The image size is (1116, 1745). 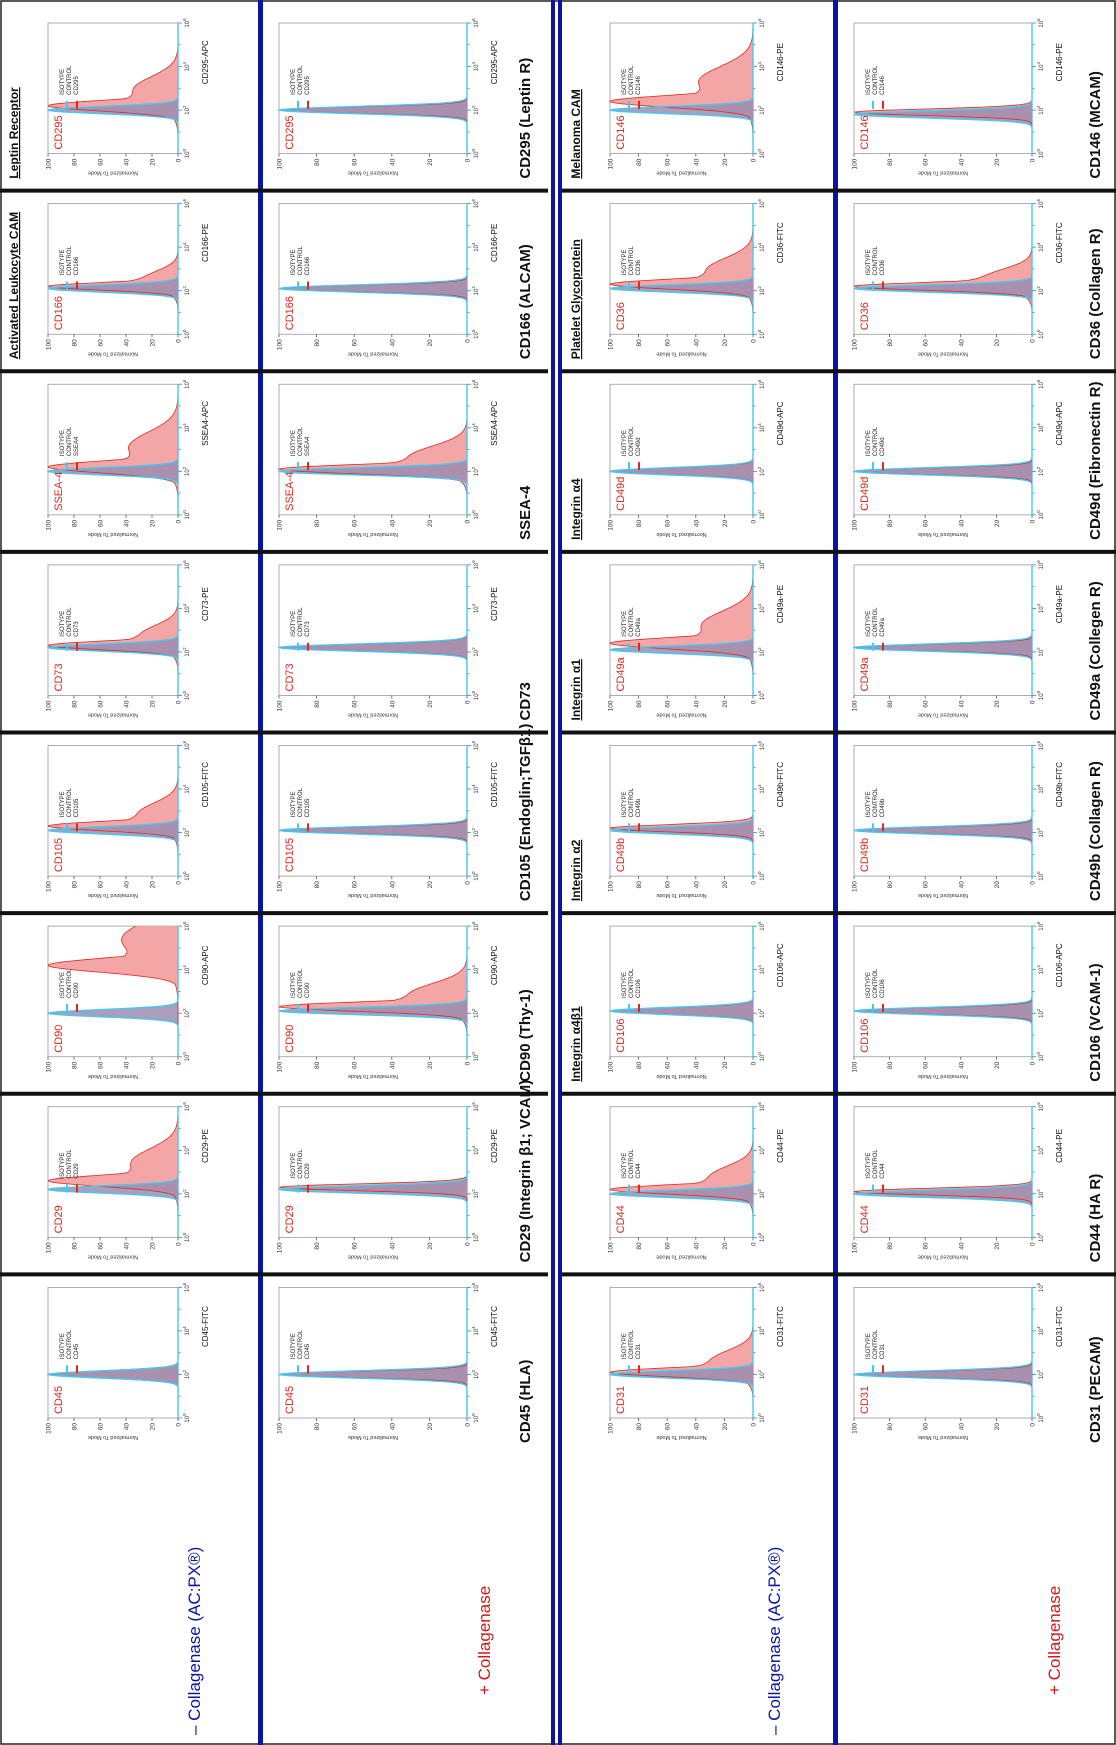 I want to click on marker-label: SSEA-4, so click(x=290, y=491).